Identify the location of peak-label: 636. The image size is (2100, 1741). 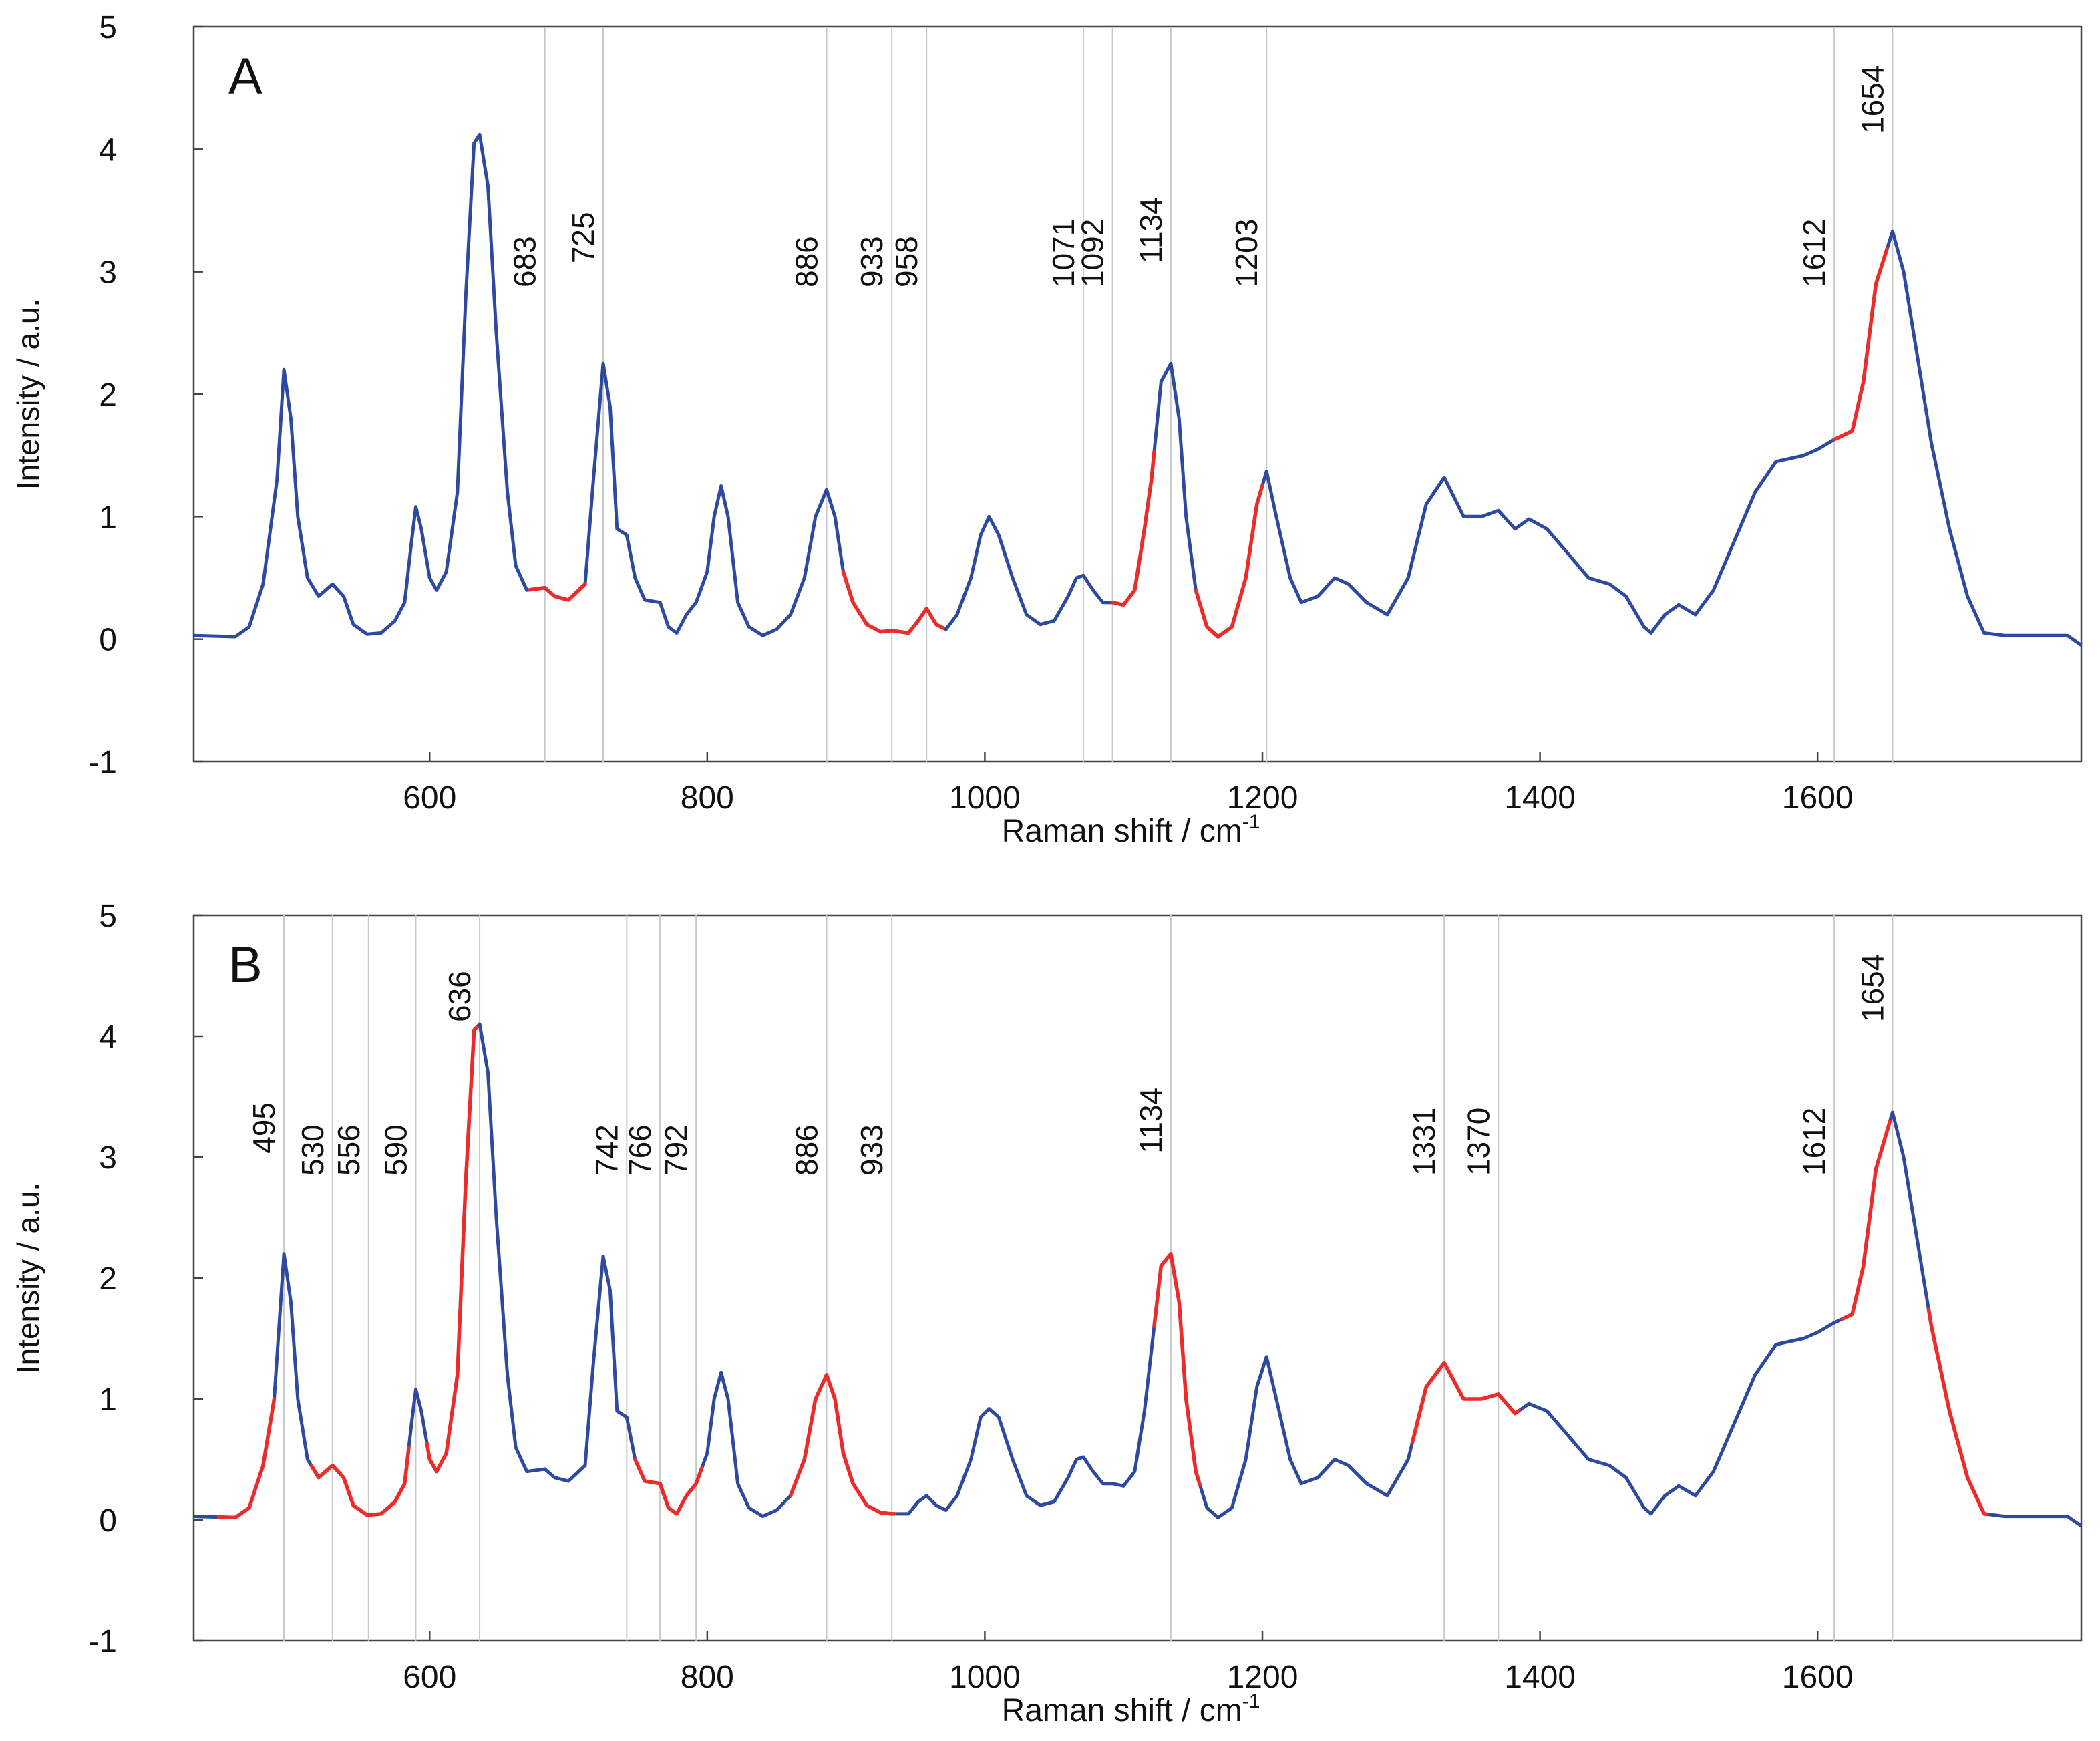
(459, 997).